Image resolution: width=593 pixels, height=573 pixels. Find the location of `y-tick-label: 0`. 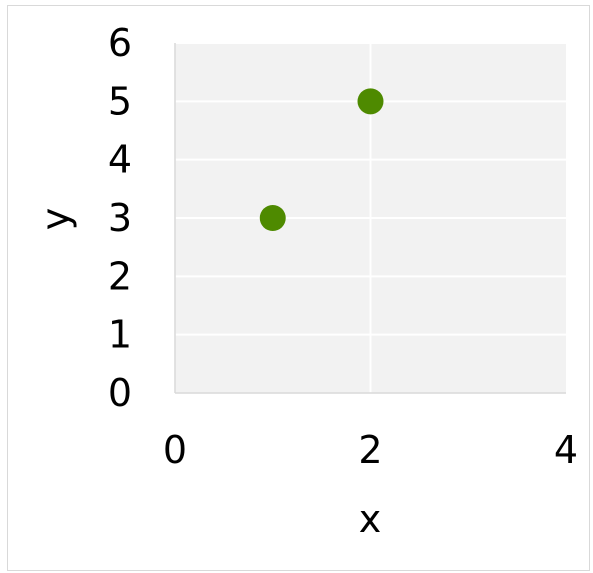

y-tick-label: 0 is located at coordinates (120, 393).